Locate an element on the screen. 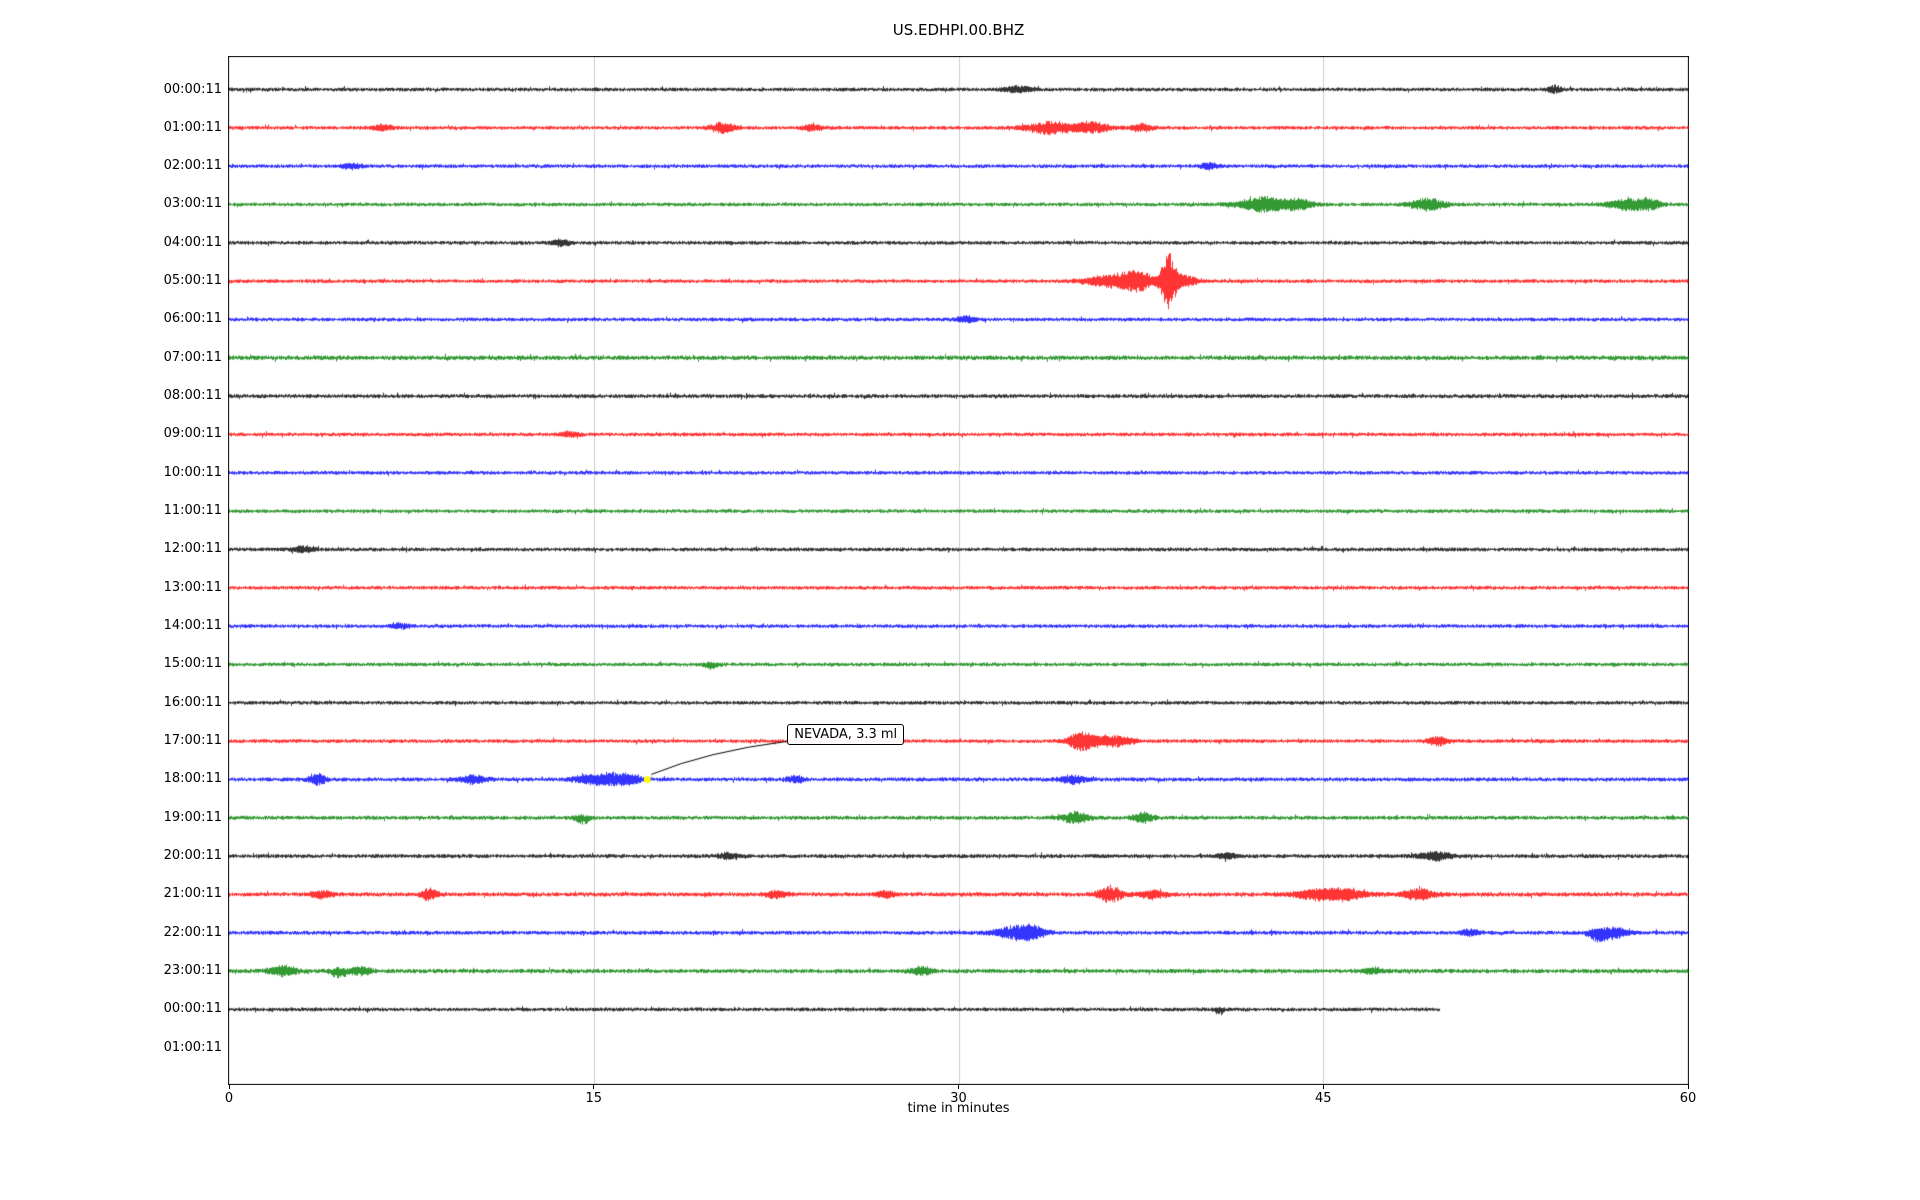  y-axis-label: 16:00:11 is located at coordinates (192, 702).